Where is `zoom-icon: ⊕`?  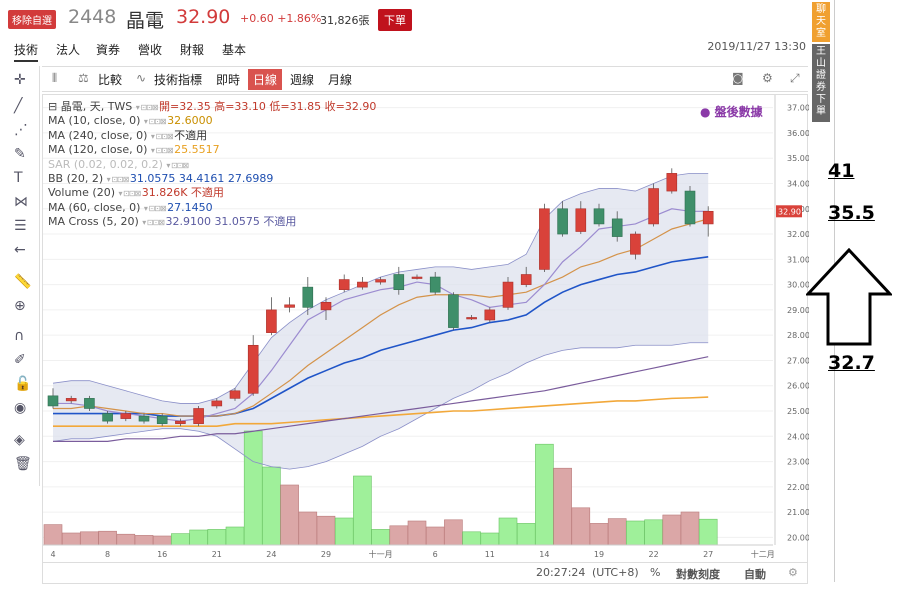
zoom-icon: ⊕ is located at coordinates (20, 306).